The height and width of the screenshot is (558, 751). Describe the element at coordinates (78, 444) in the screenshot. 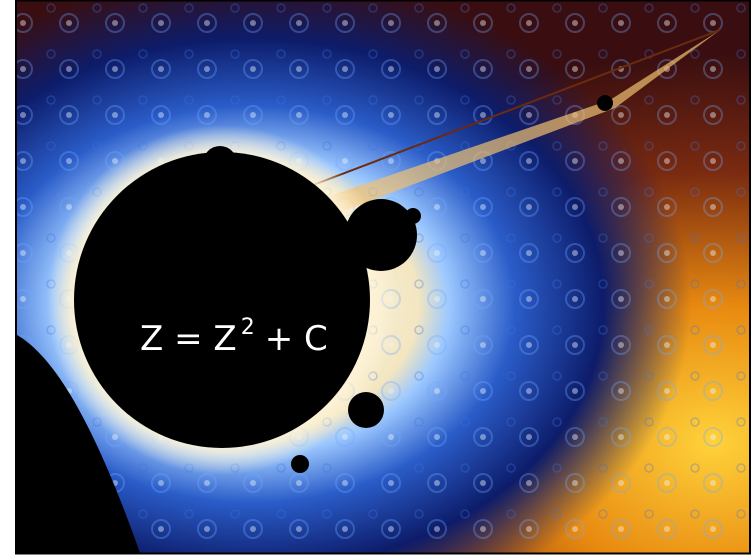

I see `dark-region` at that location.